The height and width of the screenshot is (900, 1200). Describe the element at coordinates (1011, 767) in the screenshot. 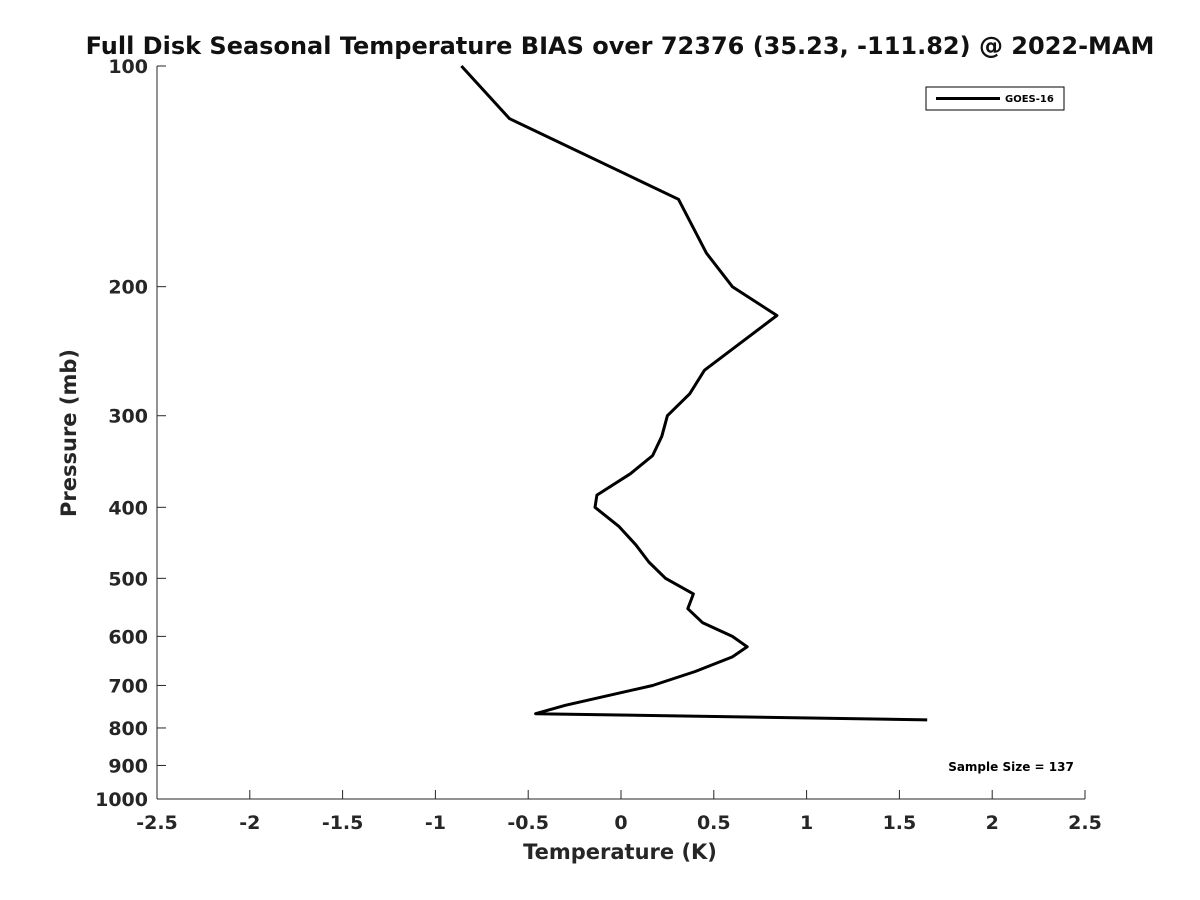

I see `sample-size-annotation: Sample Size = 137` at that location.